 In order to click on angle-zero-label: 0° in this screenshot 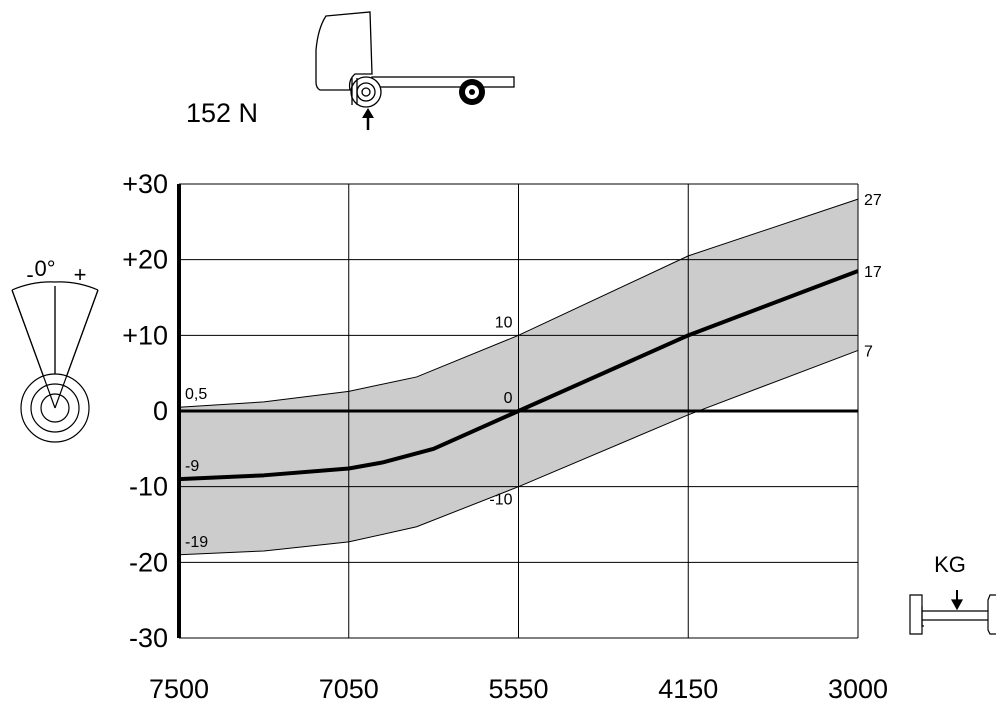, I will do `click(44, 268)`.